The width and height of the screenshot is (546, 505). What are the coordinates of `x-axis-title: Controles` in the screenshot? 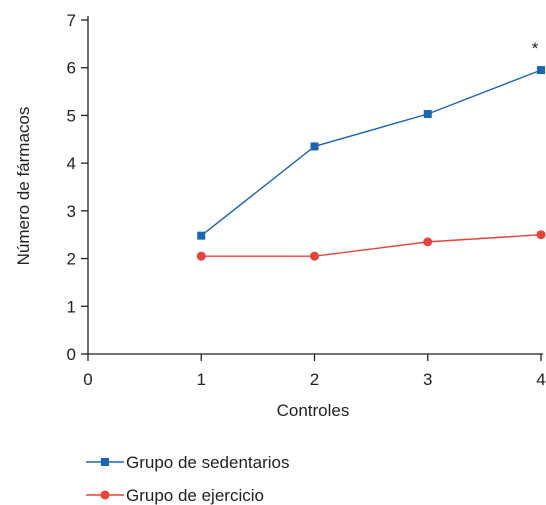 It's located at (313, 410).